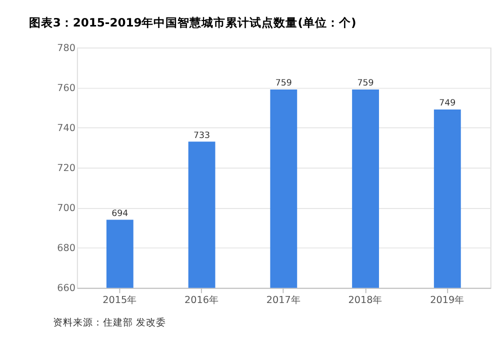 The image size is (500, 362). I want to click on data-label: 733, so click(202, 135).